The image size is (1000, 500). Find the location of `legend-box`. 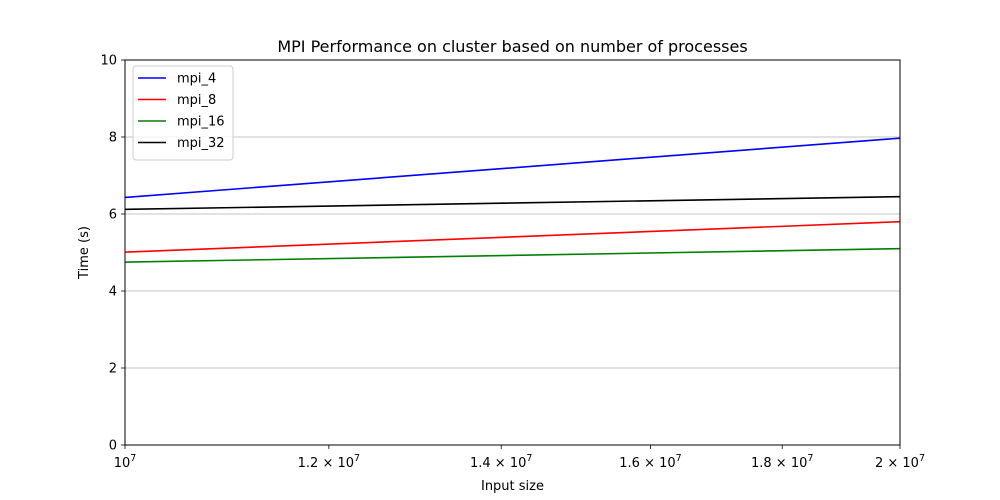

legend-box is located at coordinates (183, 113).